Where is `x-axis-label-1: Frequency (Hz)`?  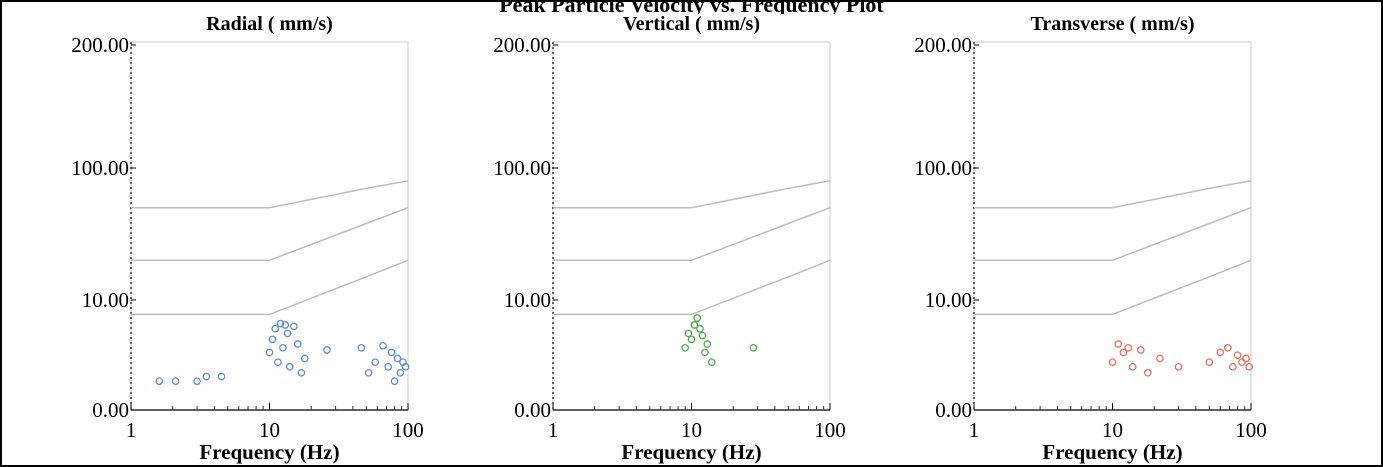 x-axis-label-1: Frequency (Hz) is located at coordinates (269, 452).